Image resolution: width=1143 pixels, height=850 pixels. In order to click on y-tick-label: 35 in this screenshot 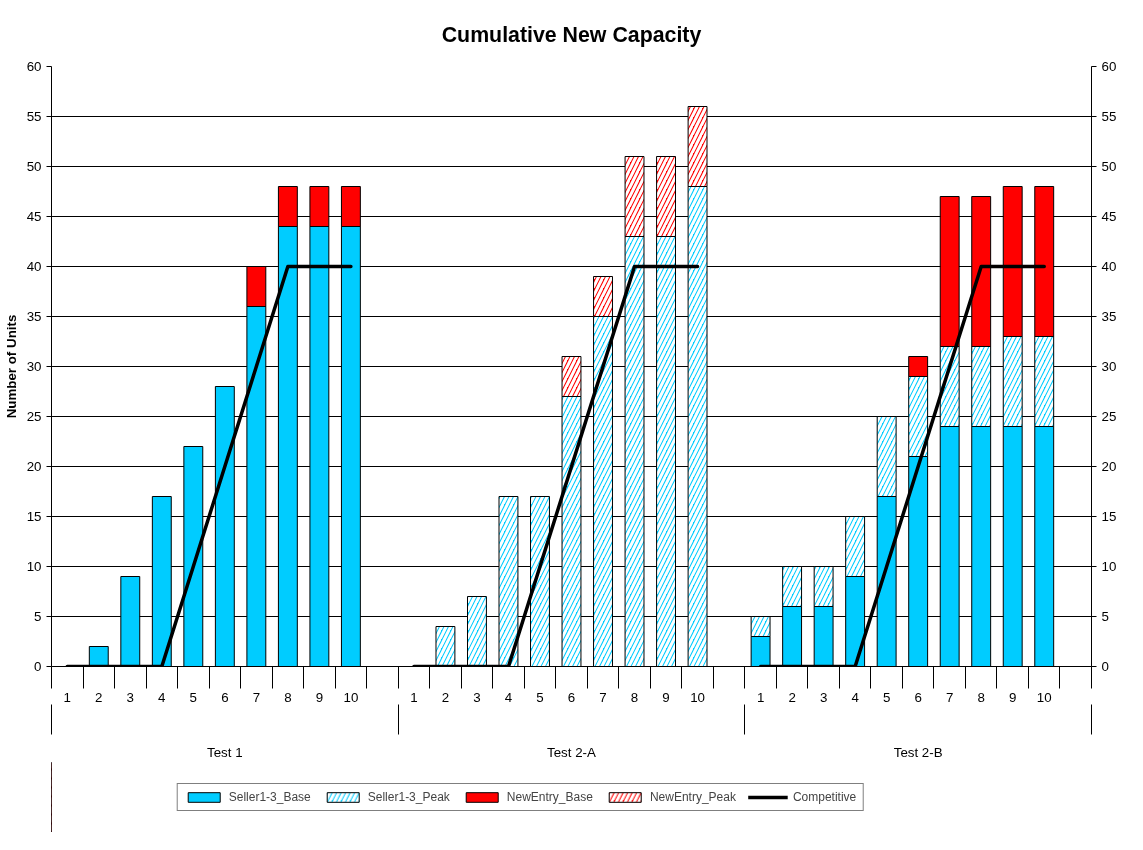, I will do `click(34, 316)`.